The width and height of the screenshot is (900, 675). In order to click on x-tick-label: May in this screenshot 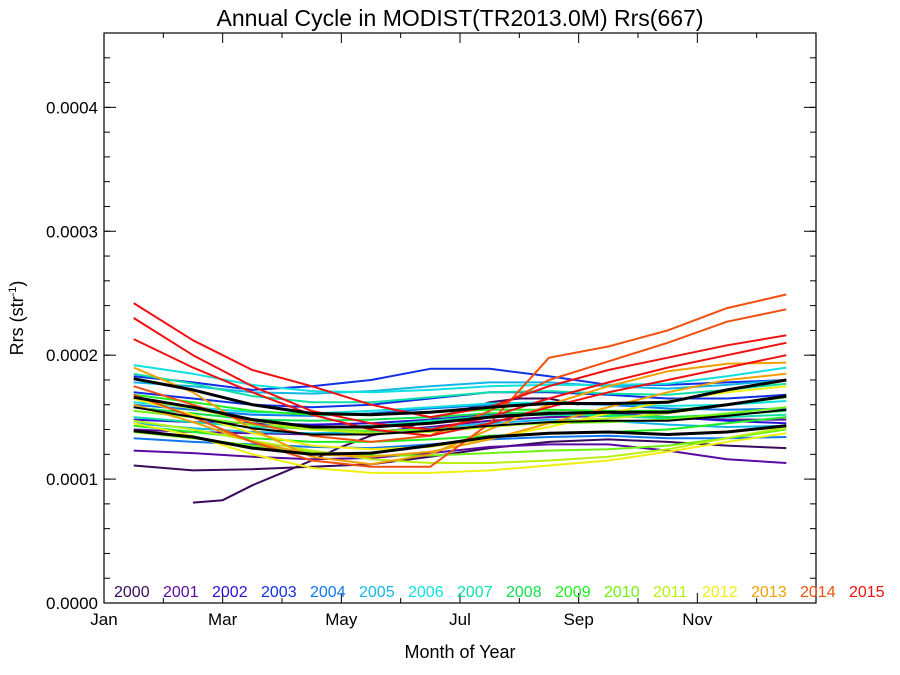, I will do `click(341, 619)`.